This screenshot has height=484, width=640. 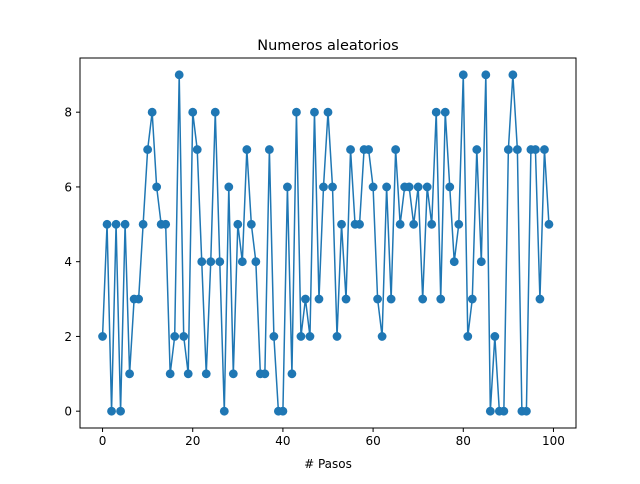 What do you see at coordinates (68, 187) in the screenshot?
I see `y-tick-label: 6` at bounding box center [68, 187].